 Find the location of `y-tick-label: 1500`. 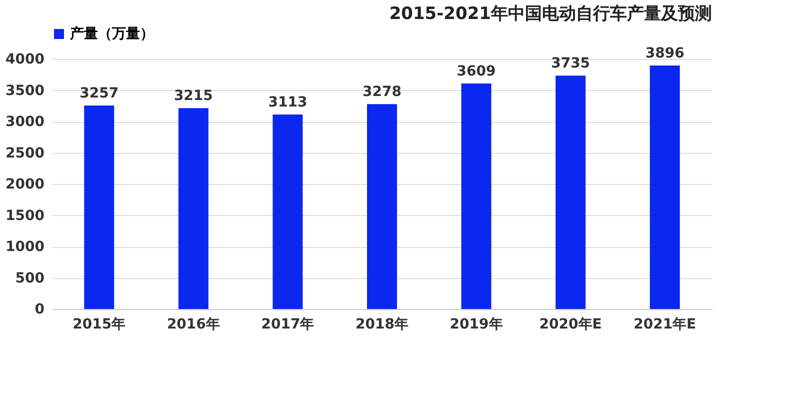

y-tick-label: 1500 is located at coordinates (25, 216).